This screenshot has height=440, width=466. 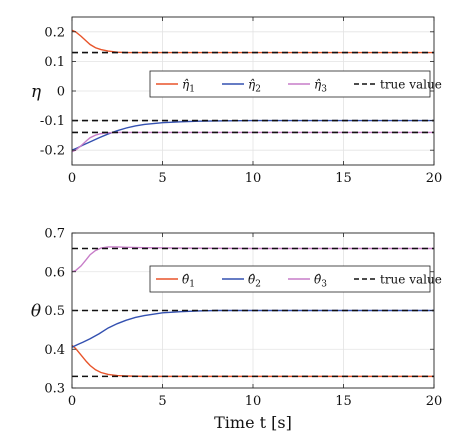 I want to click on legend-label-3: η̂3, so click(x=320, y=86).